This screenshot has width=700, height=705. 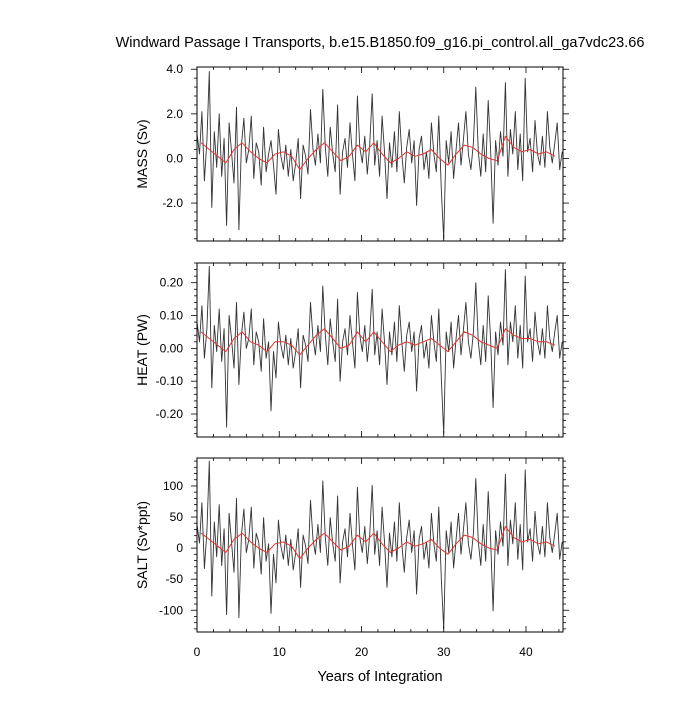 I want to click on y-tick-label: 0.10, so click(x=172, y=316).